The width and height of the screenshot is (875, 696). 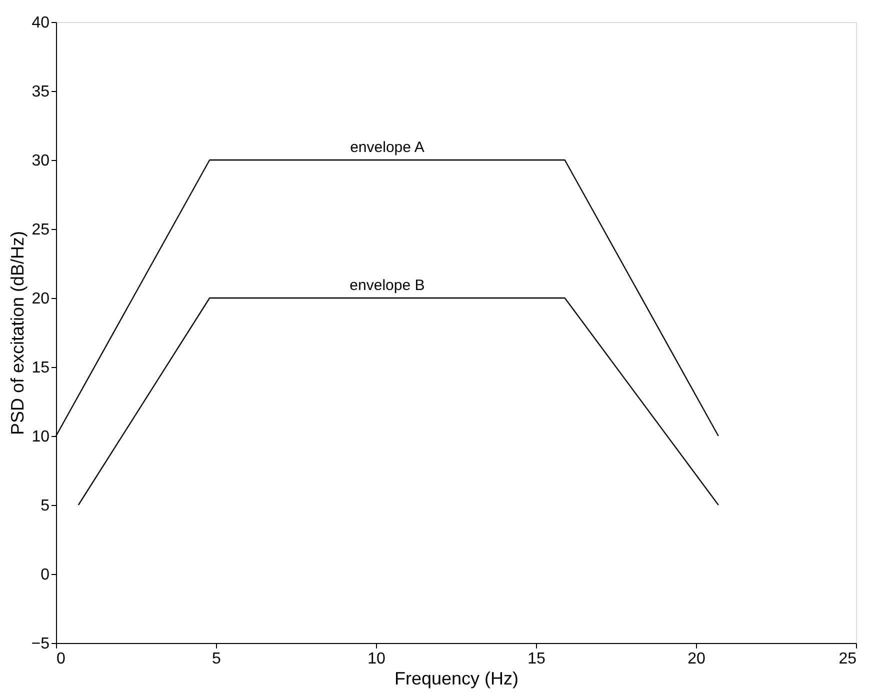 I want to click on y-tick-label: 5, so click(x=45, y=506).